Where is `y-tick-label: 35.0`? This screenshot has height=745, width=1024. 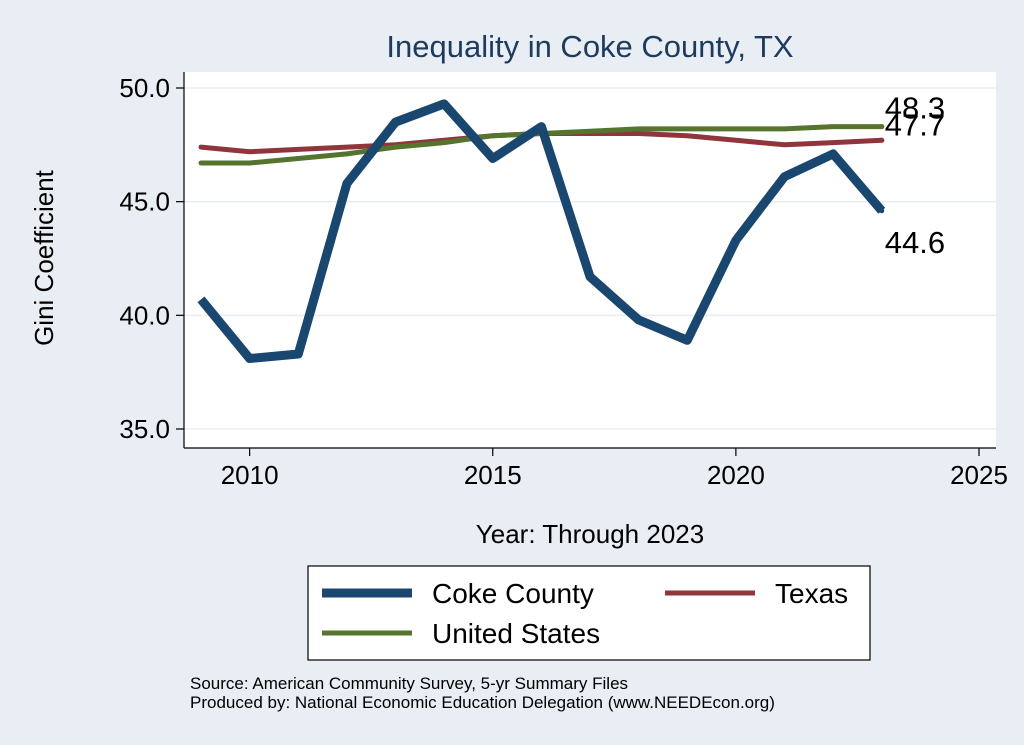
y-tick-label: 35.0 is located at coordinates (144, 429).